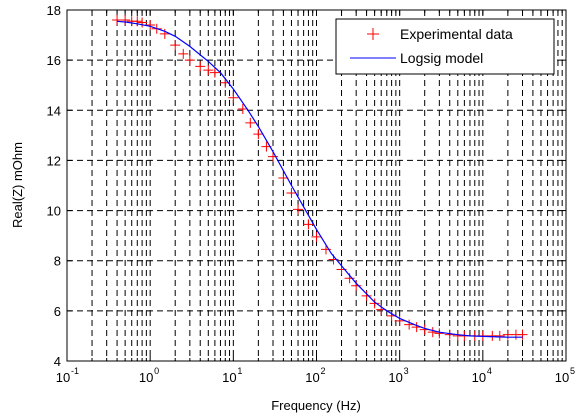  What do you see at coordinates (54, 10) in the screenshot?
I see `y-tick-label: 18` at bounding box center [54, 10].